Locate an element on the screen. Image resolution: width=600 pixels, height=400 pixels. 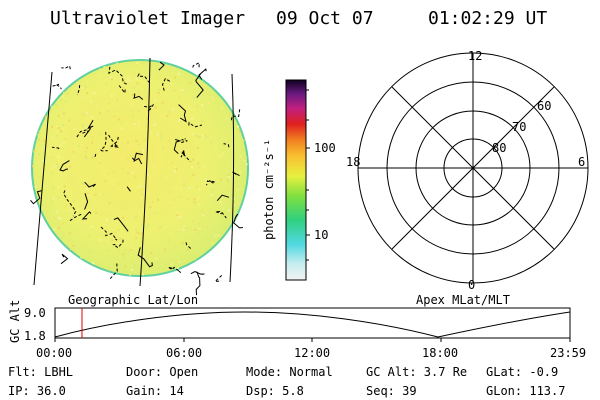
time-tick-1800: 18:00 is located at coordinates (440, 353).